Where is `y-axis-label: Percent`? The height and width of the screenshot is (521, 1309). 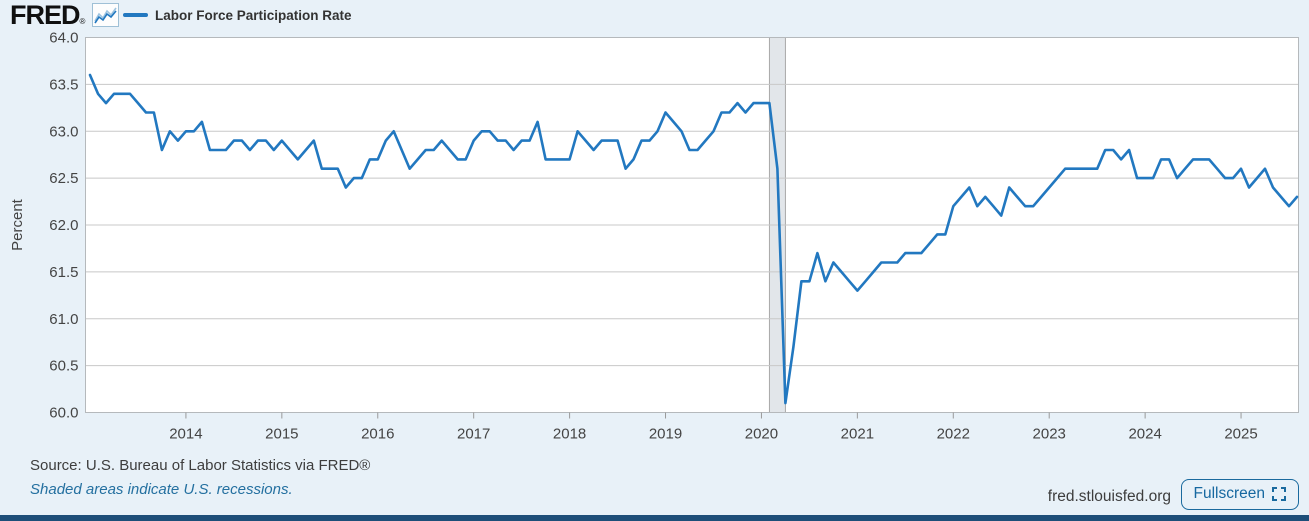
y-axis-label: Percent is located at coordinates (17, 224).